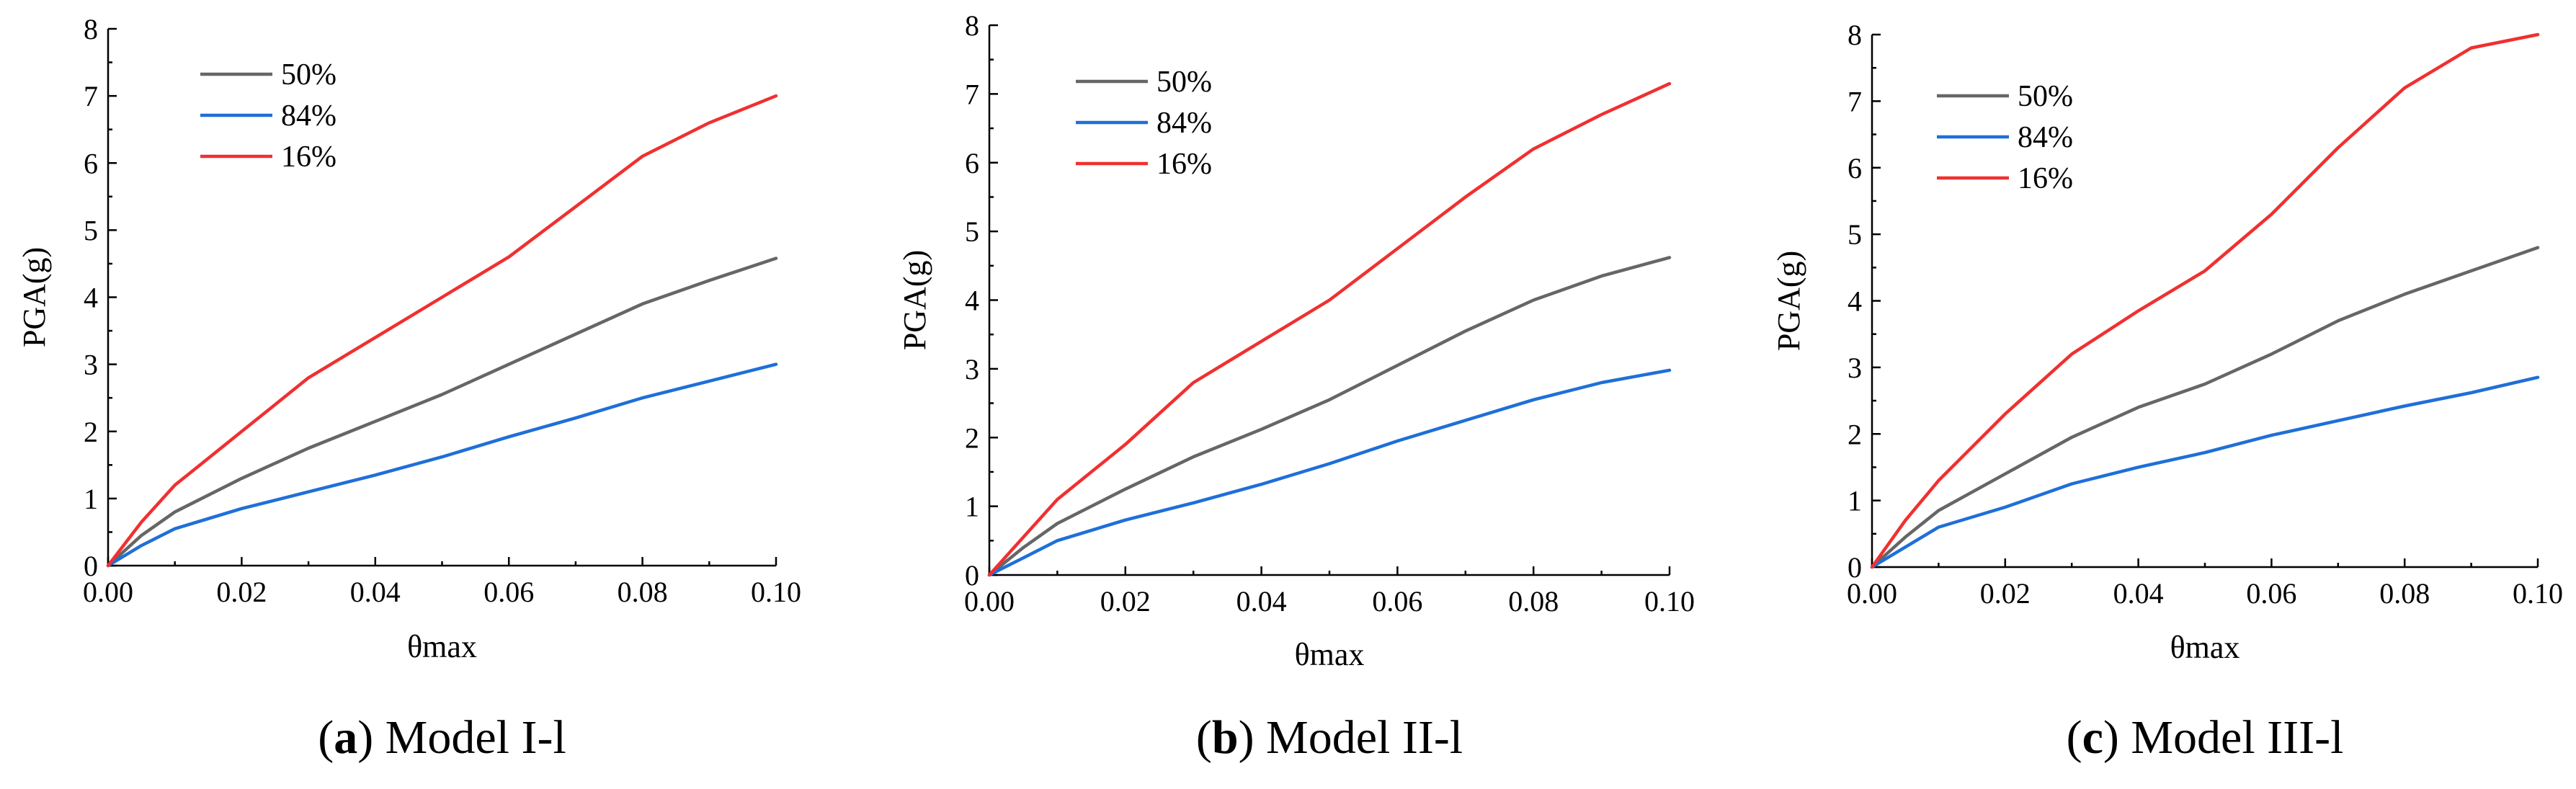  I want to click on panel-caption: (b) Model II-l, so click(1329, 737).